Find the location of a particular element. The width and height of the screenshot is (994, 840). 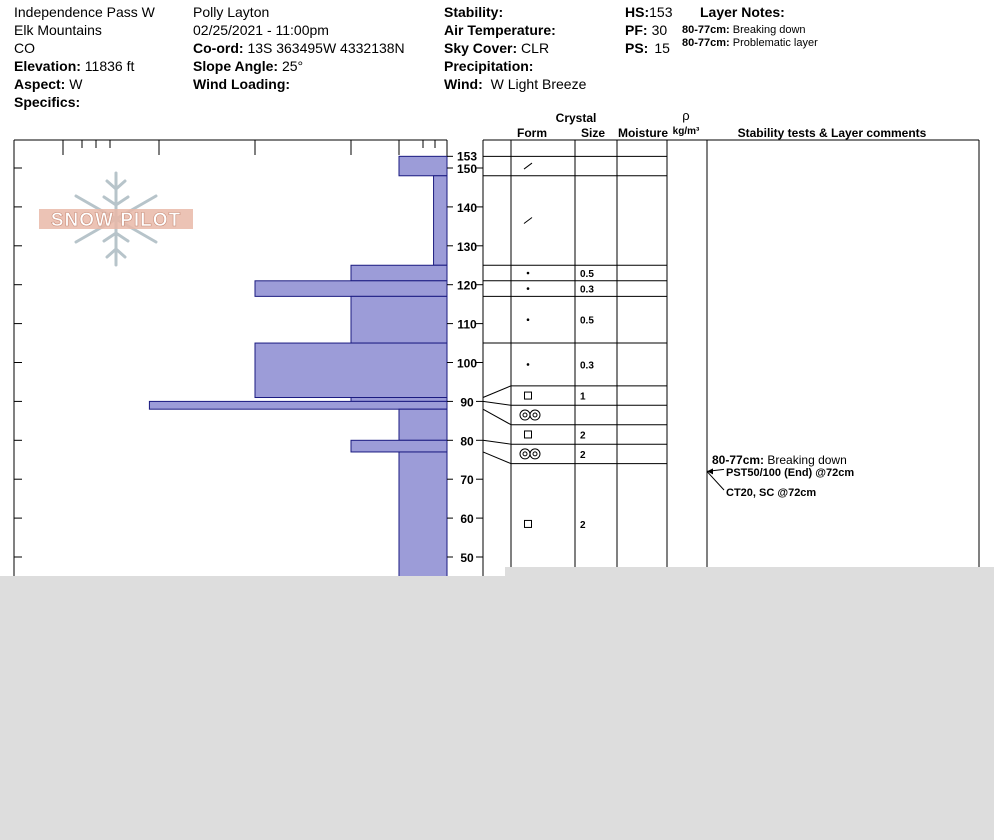

elevation: Elevation: 11836 ft is located at coordinates (74, 66).